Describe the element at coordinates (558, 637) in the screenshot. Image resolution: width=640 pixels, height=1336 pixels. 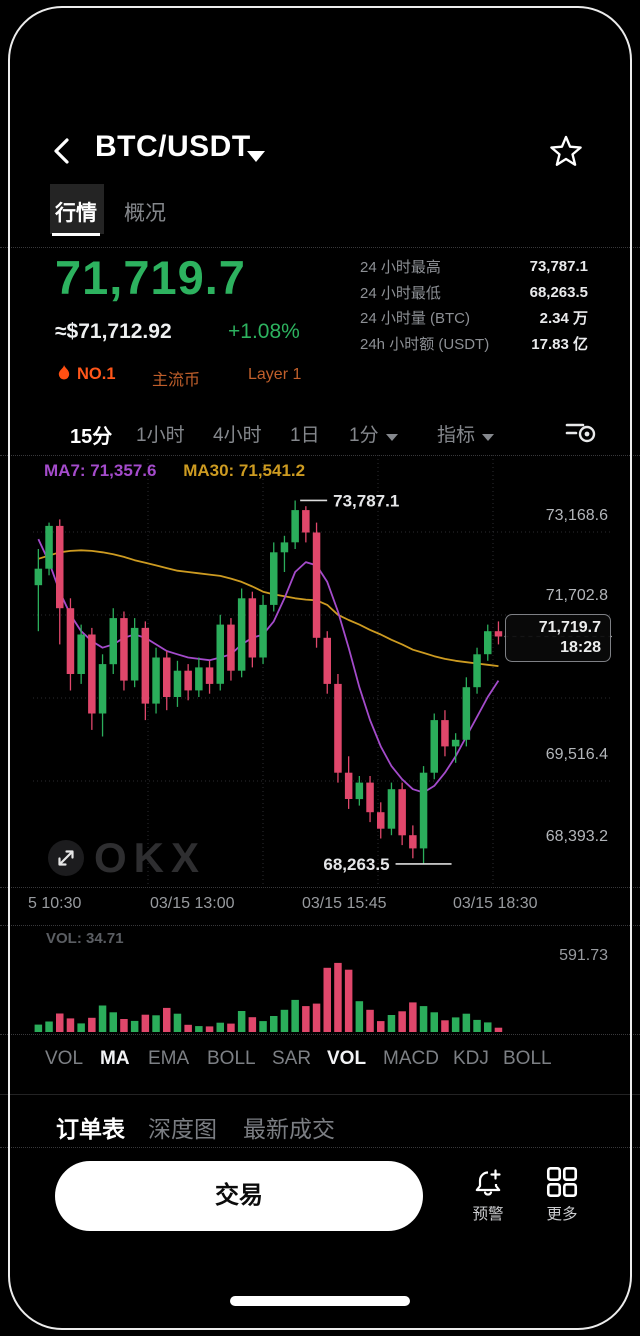
I see `last-price-badge: 71,719.7 18:28` at that location.